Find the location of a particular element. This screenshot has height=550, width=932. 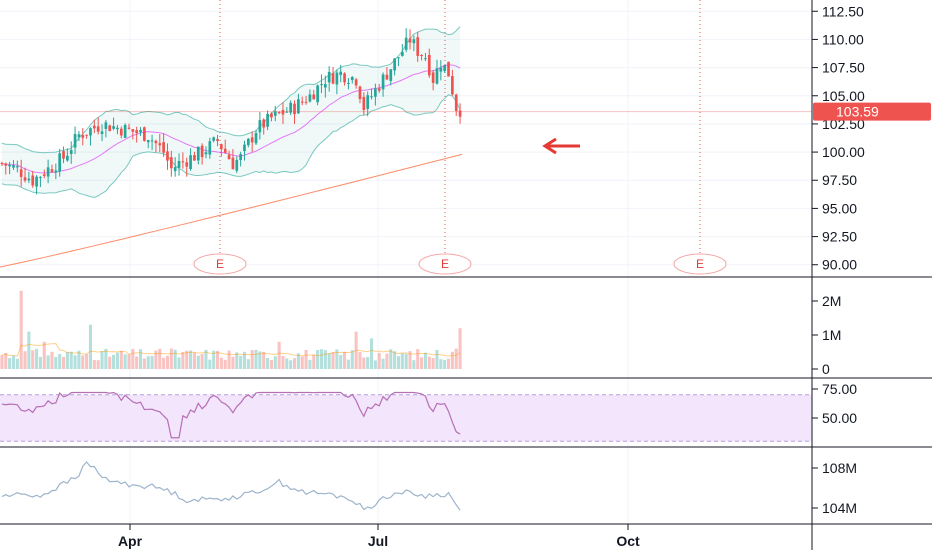

volume-average-line is located at coordinates (231, 350).